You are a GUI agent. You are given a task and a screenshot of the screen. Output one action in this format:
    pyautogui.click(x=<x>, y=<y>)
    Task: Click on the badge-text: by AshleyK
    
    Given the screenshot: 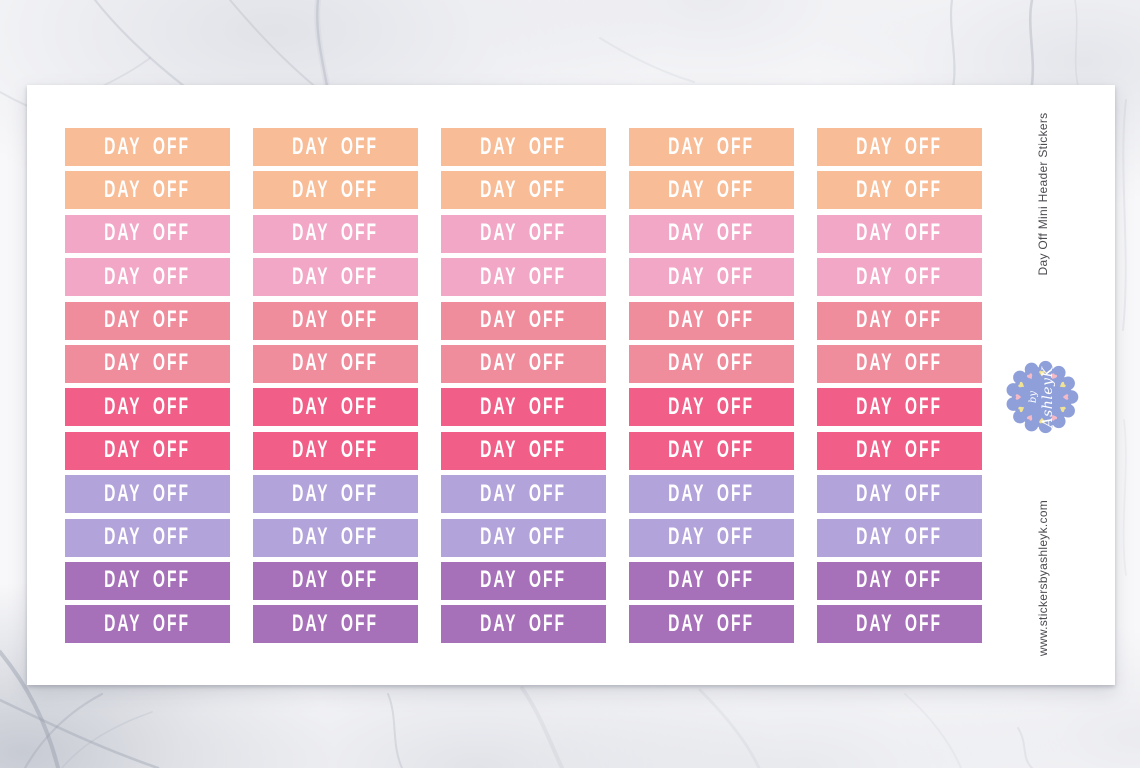 What is the action you would take?
    pyautogui.click(x=1042, y=397)
    